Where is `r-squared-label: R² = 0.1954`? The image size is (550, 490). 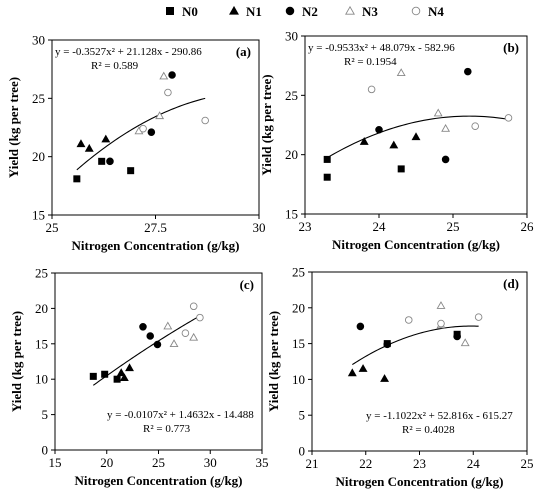
r-squared-label: R² = 0.1954 is located at coordinates (370, 62).